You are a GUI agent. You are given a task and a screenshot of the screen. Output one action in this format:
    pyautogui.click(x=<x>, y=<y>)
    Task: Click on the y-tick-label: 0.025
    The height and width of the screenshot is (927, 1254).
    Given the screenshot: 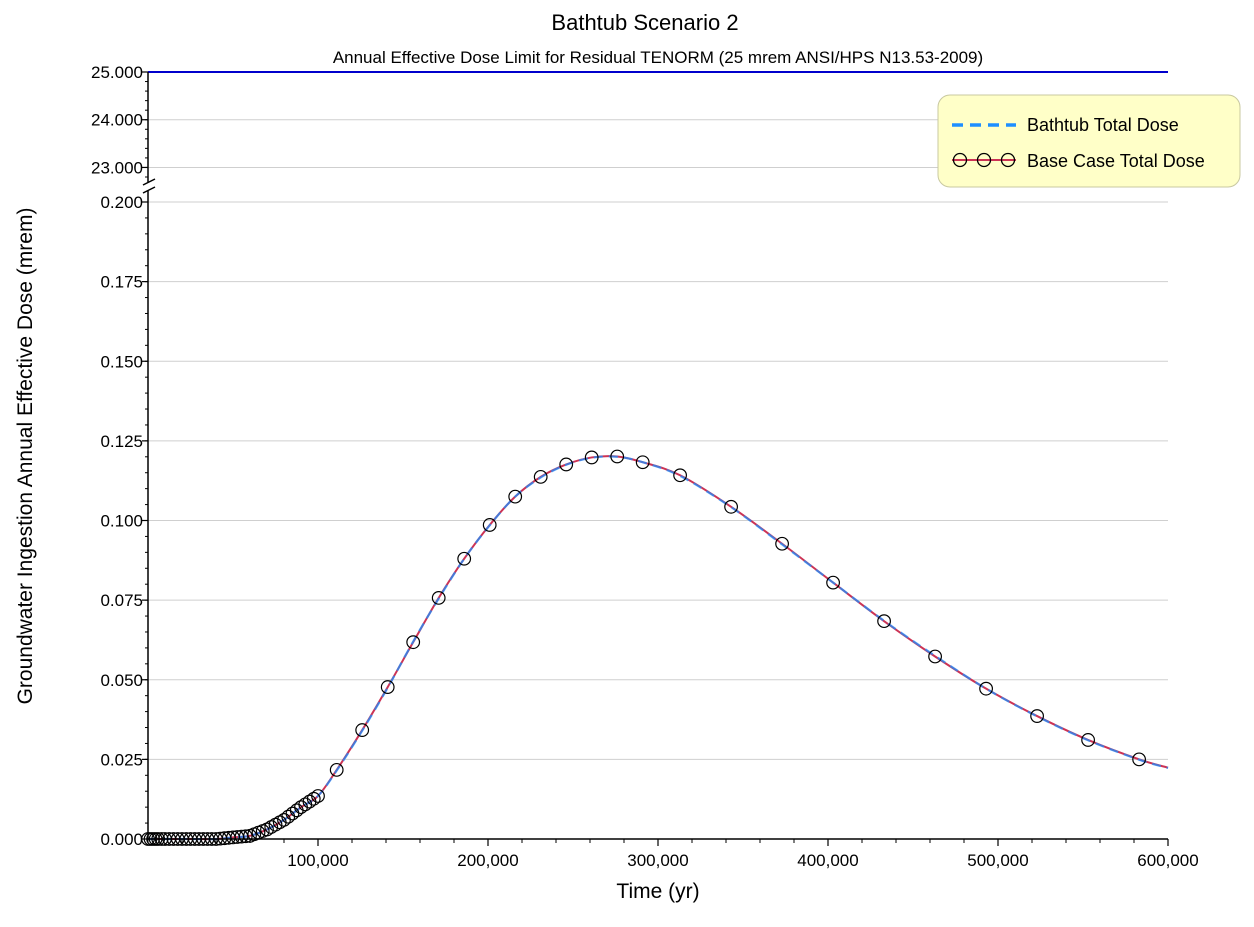 What is the action you would take?
    pyautogui.click(x=121, y=759)
    